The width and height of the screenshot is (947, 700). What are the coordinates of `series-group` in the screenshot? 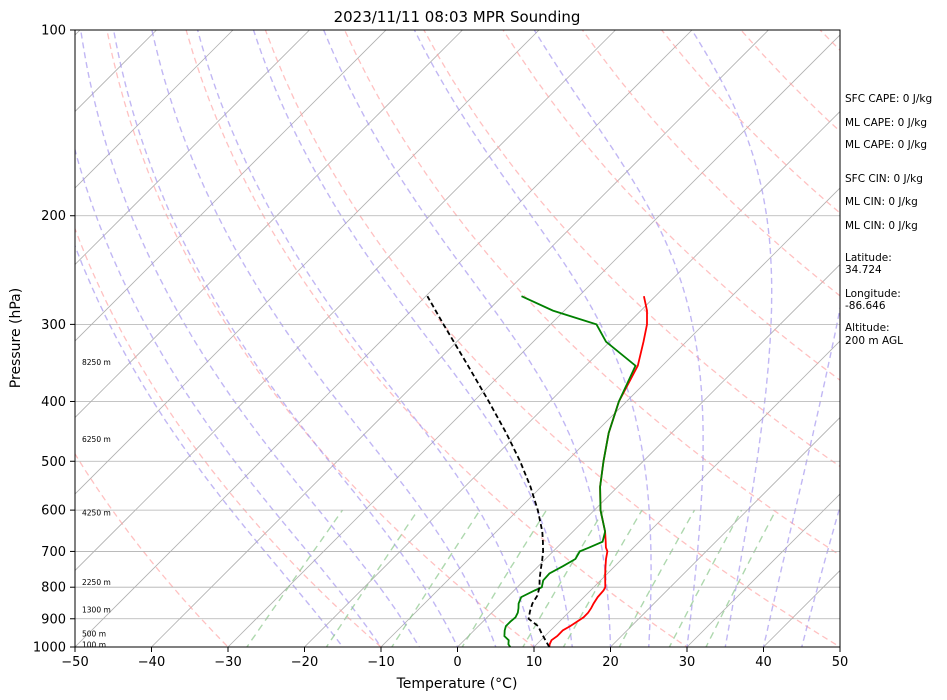 It's located at (537, 471).